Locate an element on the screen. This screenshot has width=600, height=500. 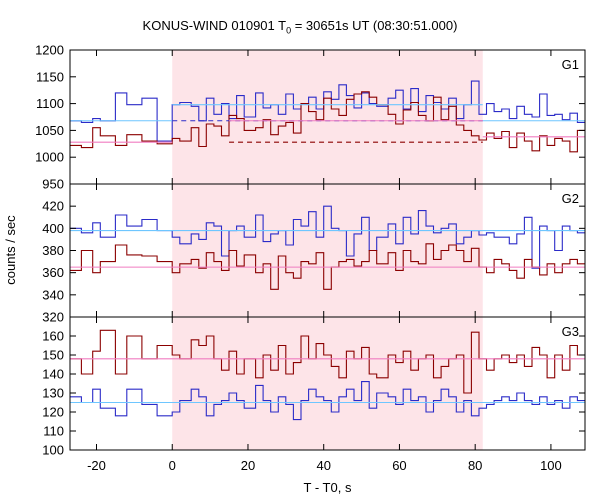
panel-data-g2 is located at coordinates (327, 247).